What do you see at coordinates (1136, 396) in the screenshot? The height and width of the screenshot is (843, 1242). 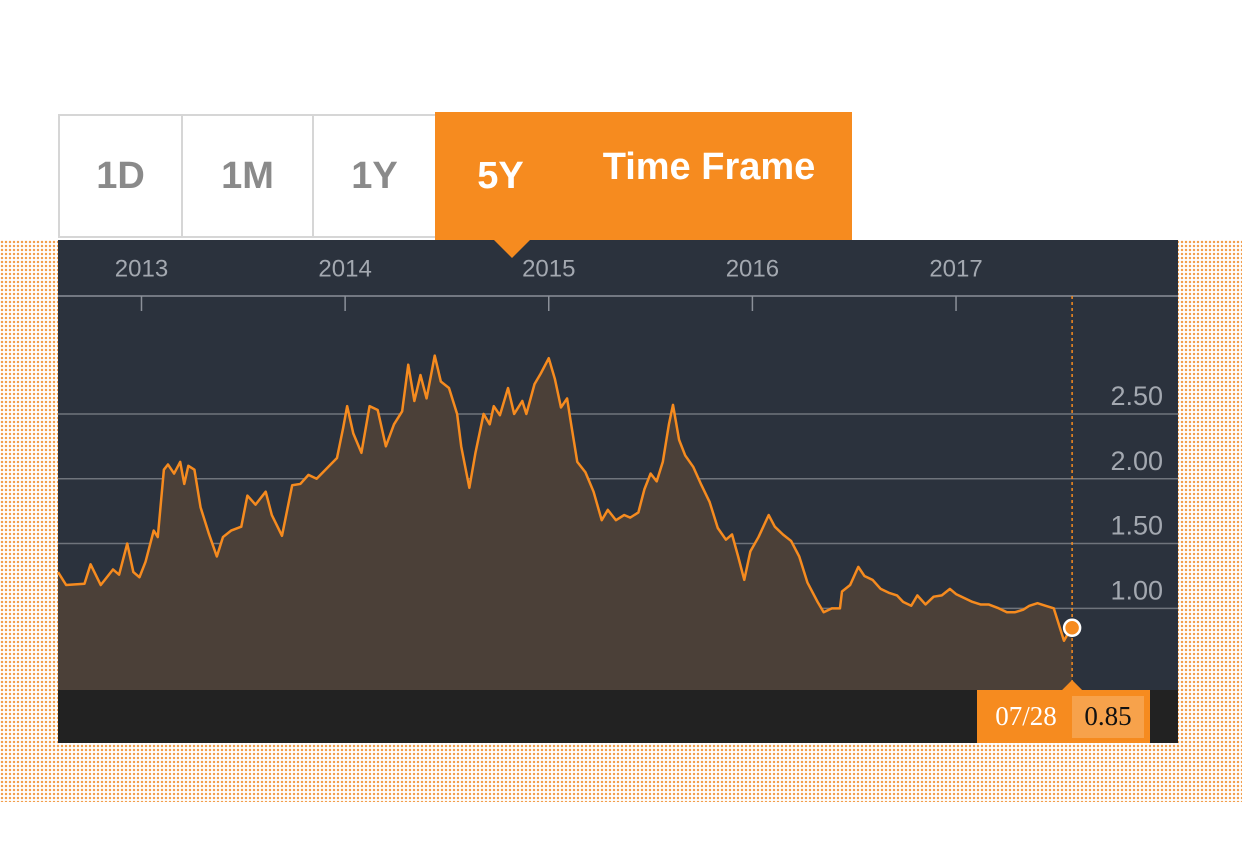 I see `y-tick-label: 2.50` at bounding box center [1136, 396].